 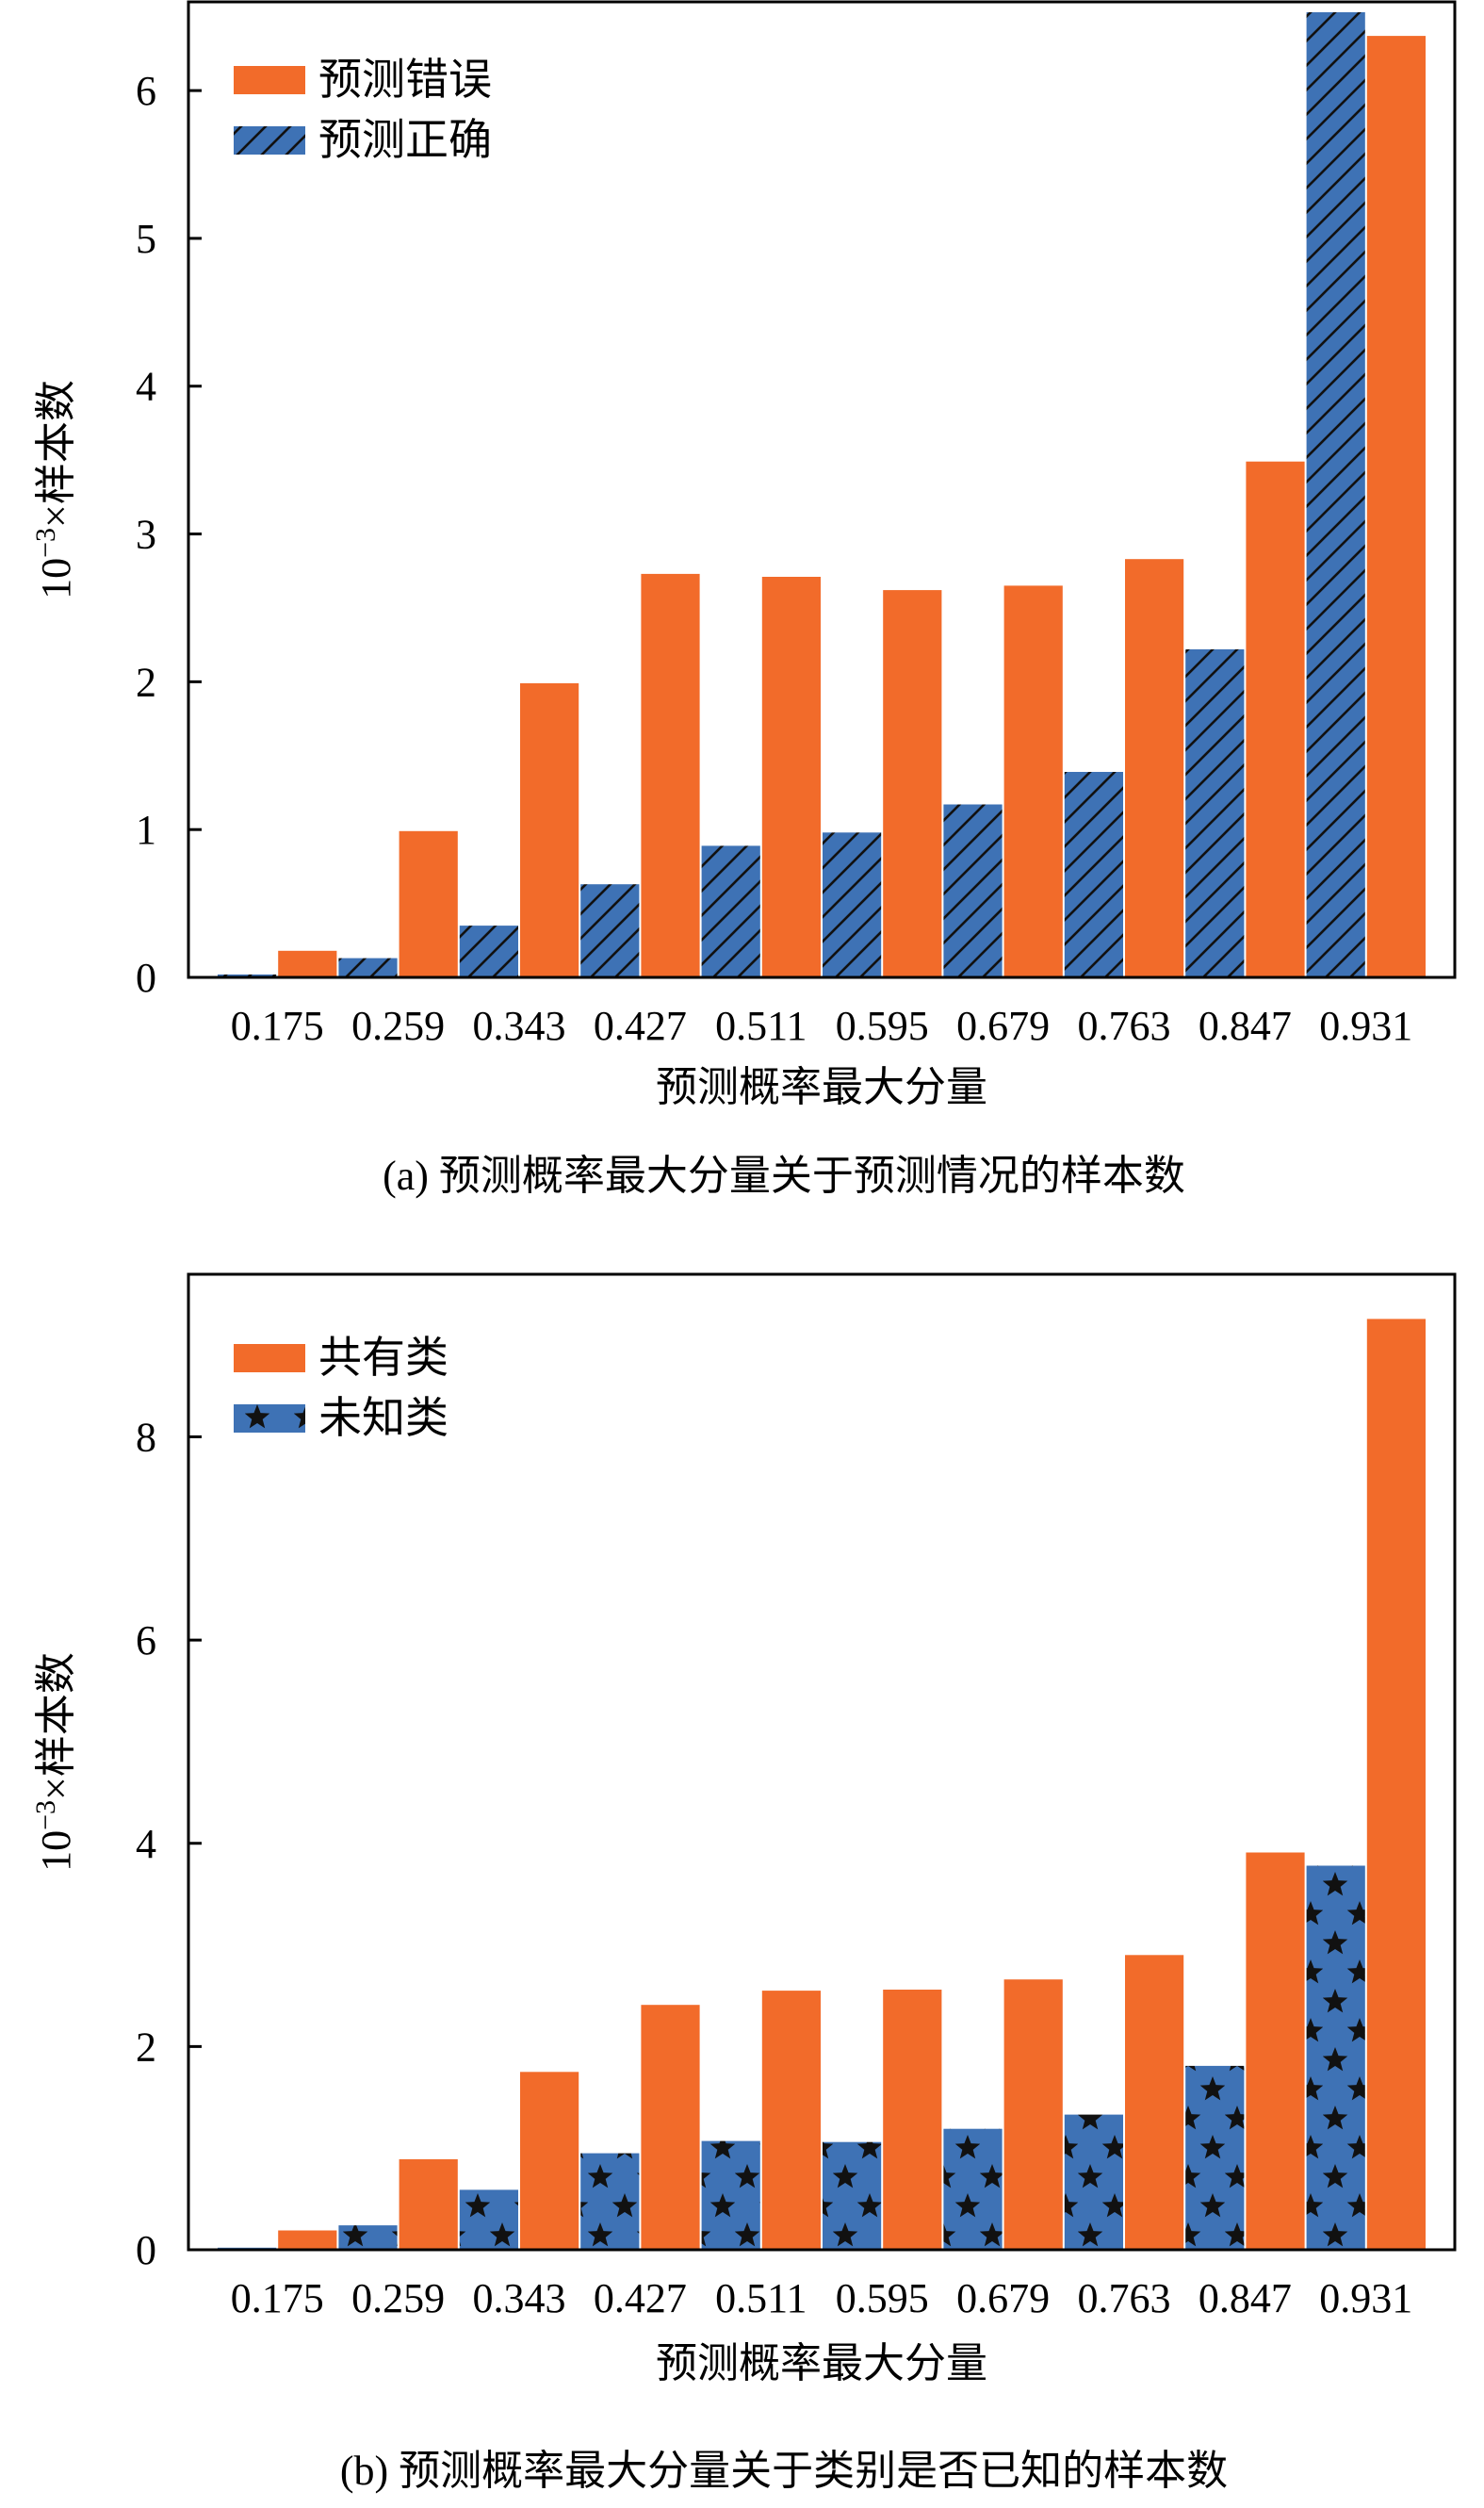 What do you see at coordinates (146, 978) in the screenshot?
I see `chart-a-y-tick-label-0: 0` at bounding box center [146, 978].